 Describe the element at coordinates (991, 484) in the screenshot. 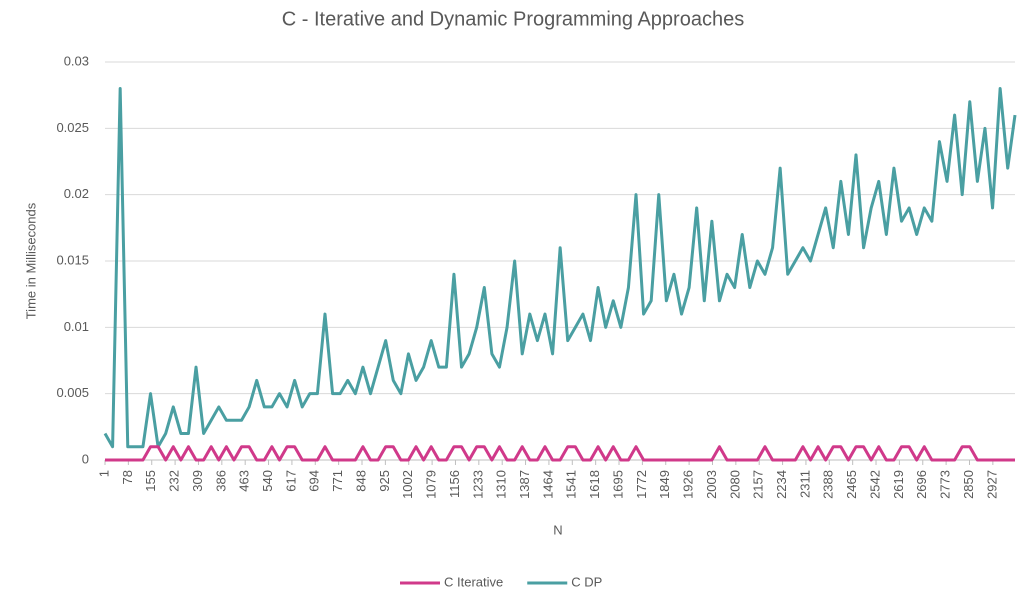

I see `x-tick-label: 2927` at that location.